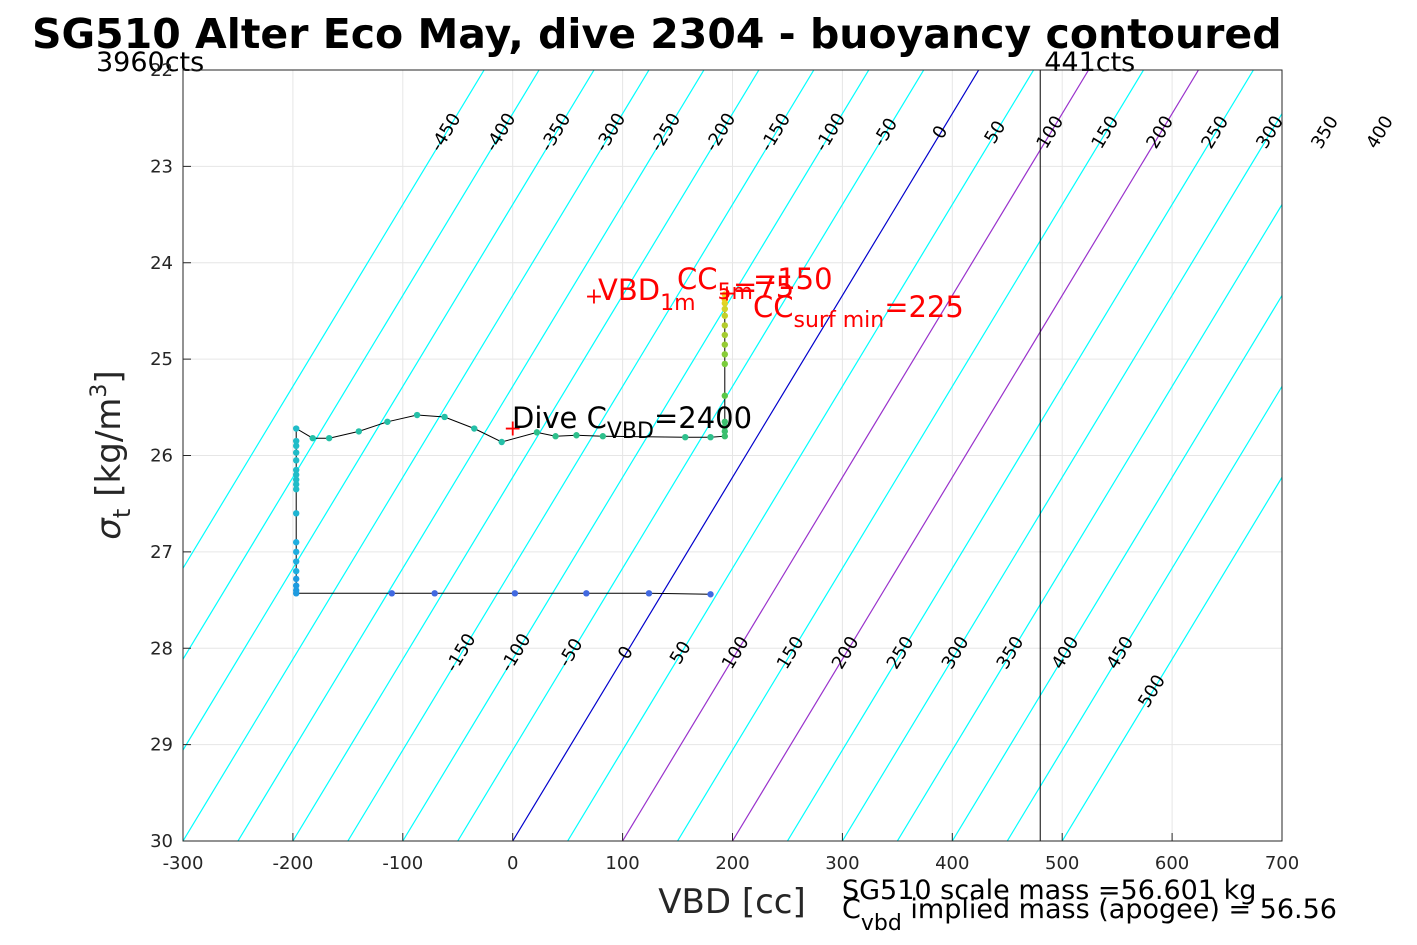  I want to click on x-axis-label: VBD [cc], so click(732, 902).